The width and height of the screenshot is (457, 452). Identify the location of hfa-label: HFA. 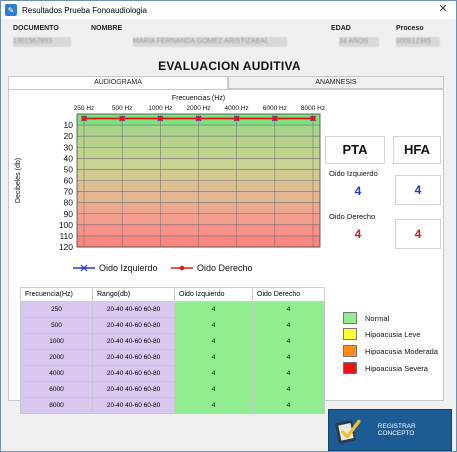
(417, 149).